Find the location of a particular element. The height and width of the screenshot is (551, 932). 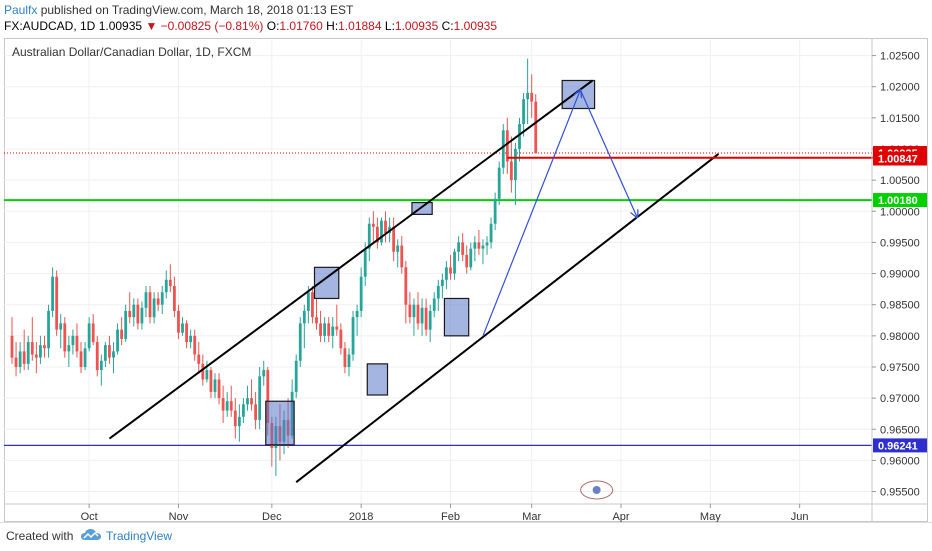

price-tick-label: 1.02000 is located at coordinates (900, 88).